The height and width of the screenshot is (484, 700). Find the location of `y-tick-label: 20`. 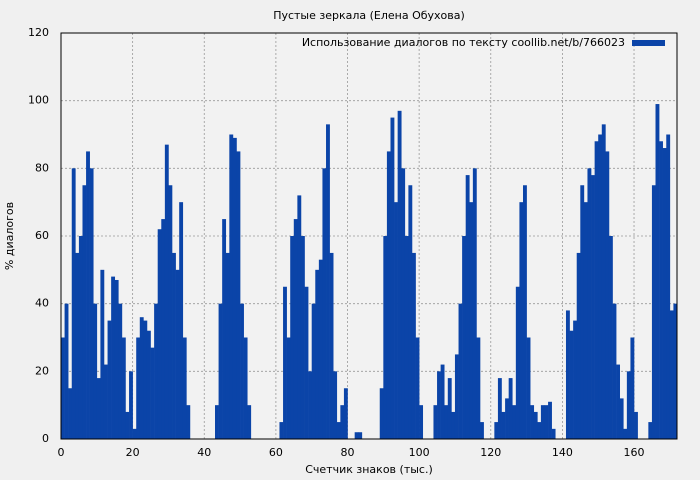

y-tick-label: 20 is located at coordinates (42, 370).